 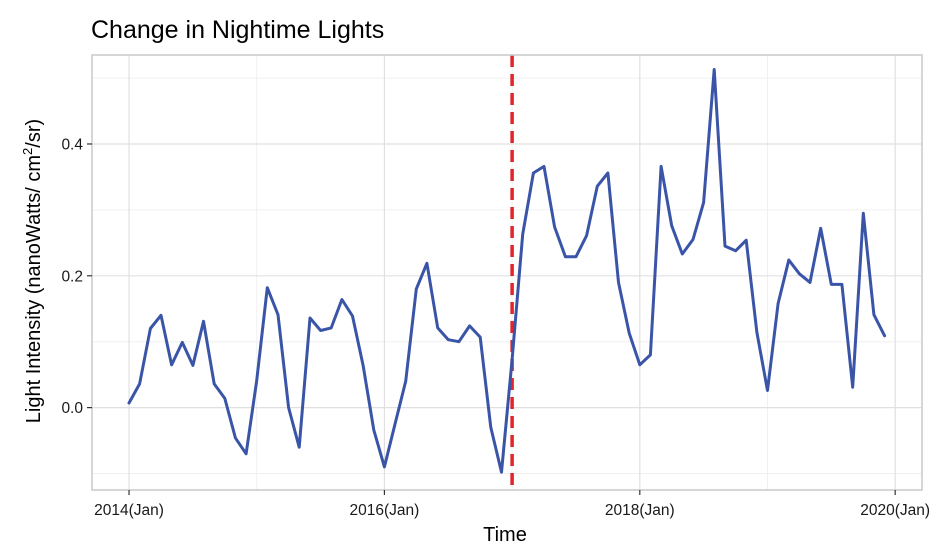 What do you see at coordinates (129, 510) in the screenshot?
I see `x-tick-label: 2014(Jan)` at bounding box center [129, 510].